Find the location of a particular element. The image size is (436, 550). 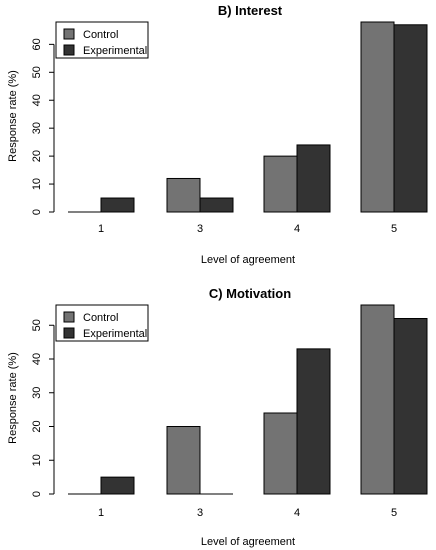

chart-title: B) Interest is located at coordinates (250, 10).